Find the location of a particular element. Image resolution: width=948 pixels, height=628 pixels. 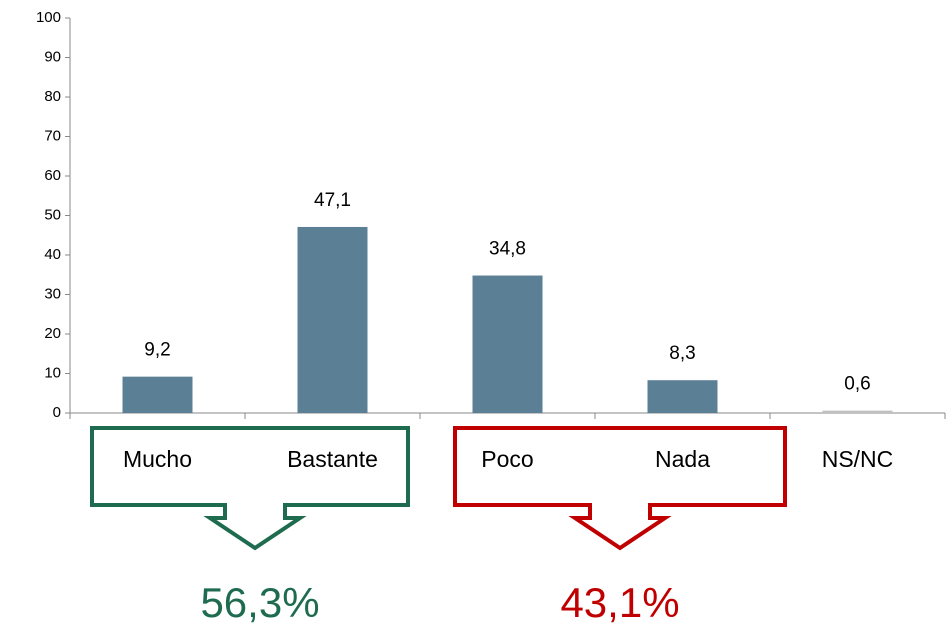

y-tick-label: 30 is located at coordinates (52, 293).